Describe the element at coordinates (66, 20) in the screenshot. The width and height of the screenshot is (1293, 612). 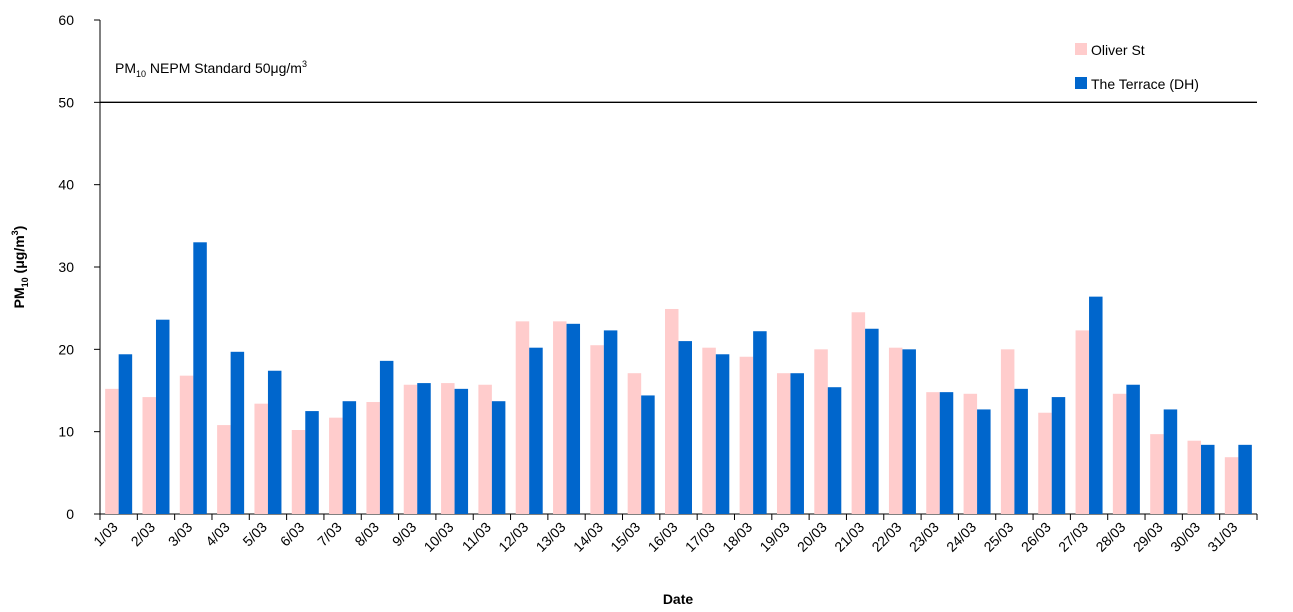
I see `y-tick-label: 60` at that location.